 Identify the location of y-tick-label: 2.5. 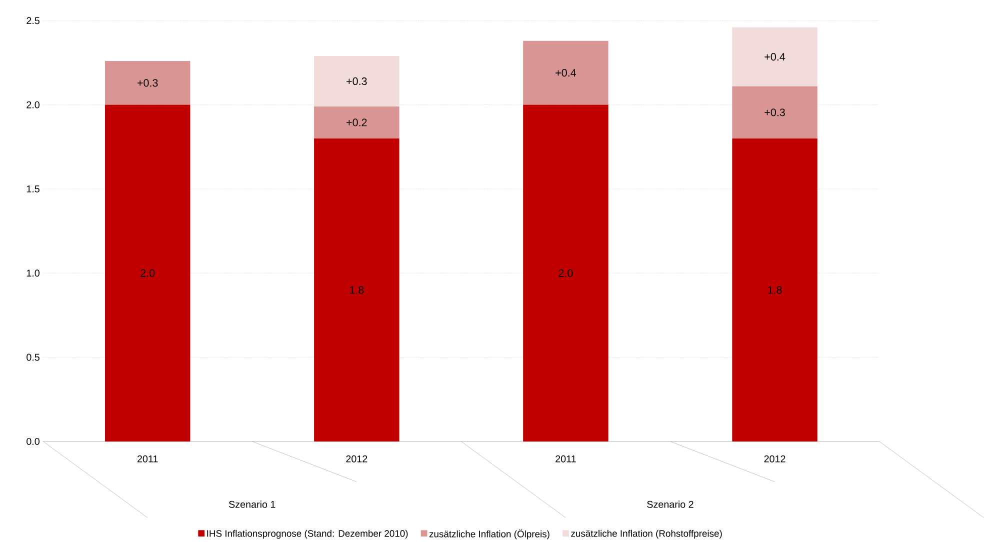
(33, 20).